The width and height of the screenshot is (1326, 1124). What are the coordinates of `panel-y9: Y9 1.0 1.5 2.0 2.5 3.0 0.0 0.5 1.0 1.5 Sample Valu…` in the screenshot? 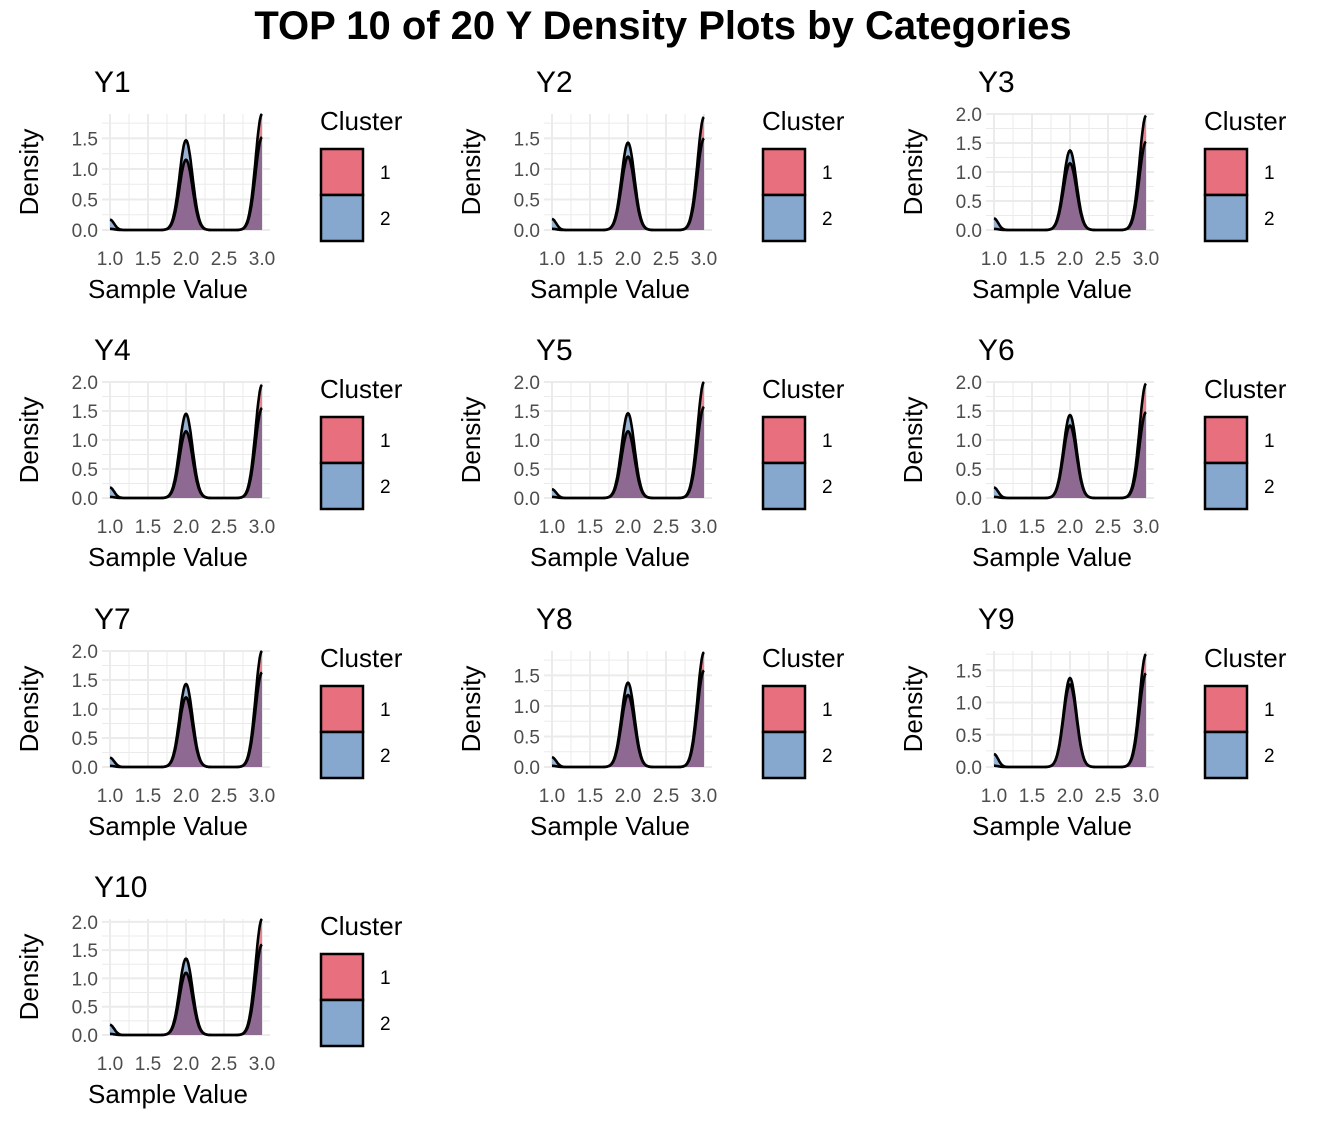 It's located at (1092, 722).